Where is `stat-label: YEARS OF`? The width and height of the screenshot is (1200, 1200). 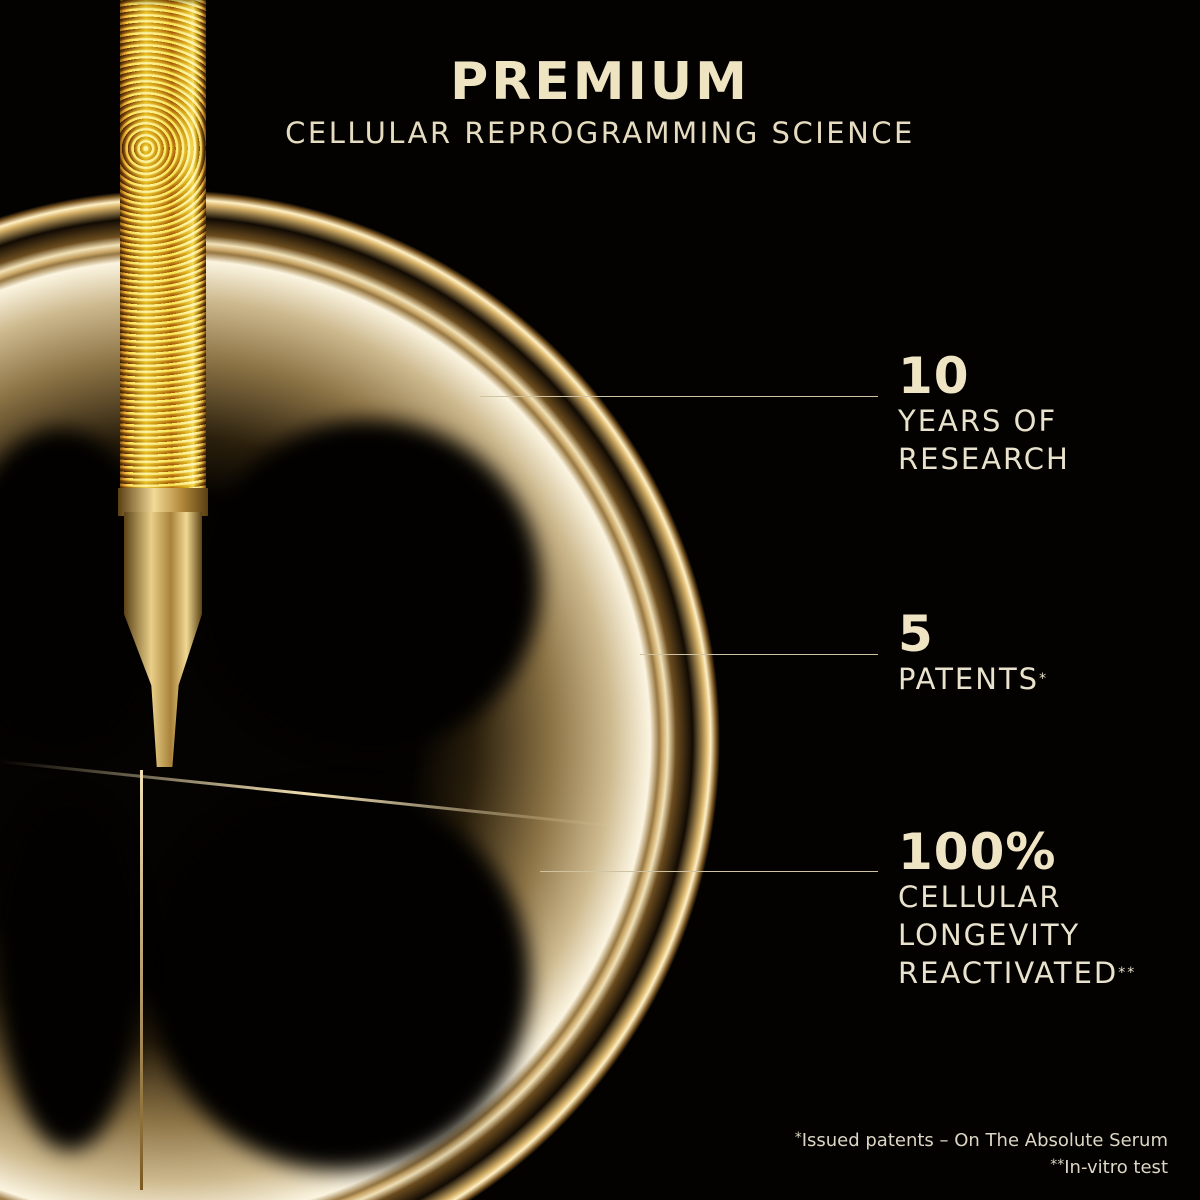 stat-label: YEARS OF is located at coordinates (978, 421).